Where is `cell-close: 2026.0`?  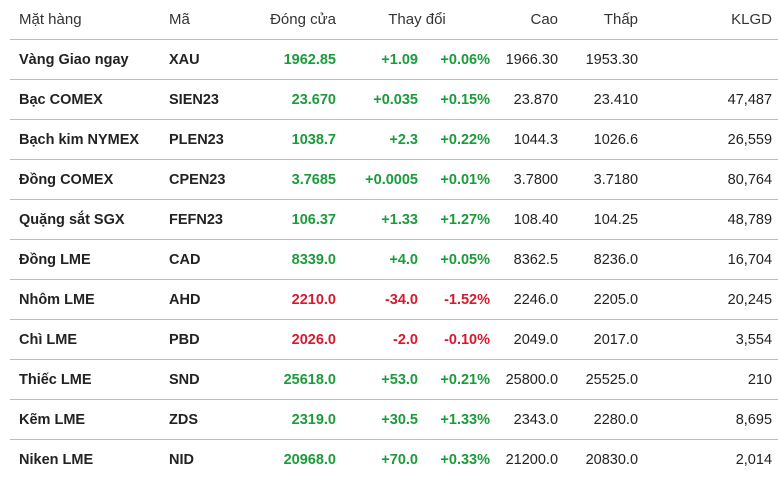
cell-close: 2026.0 is located at coordinates (291, 339).